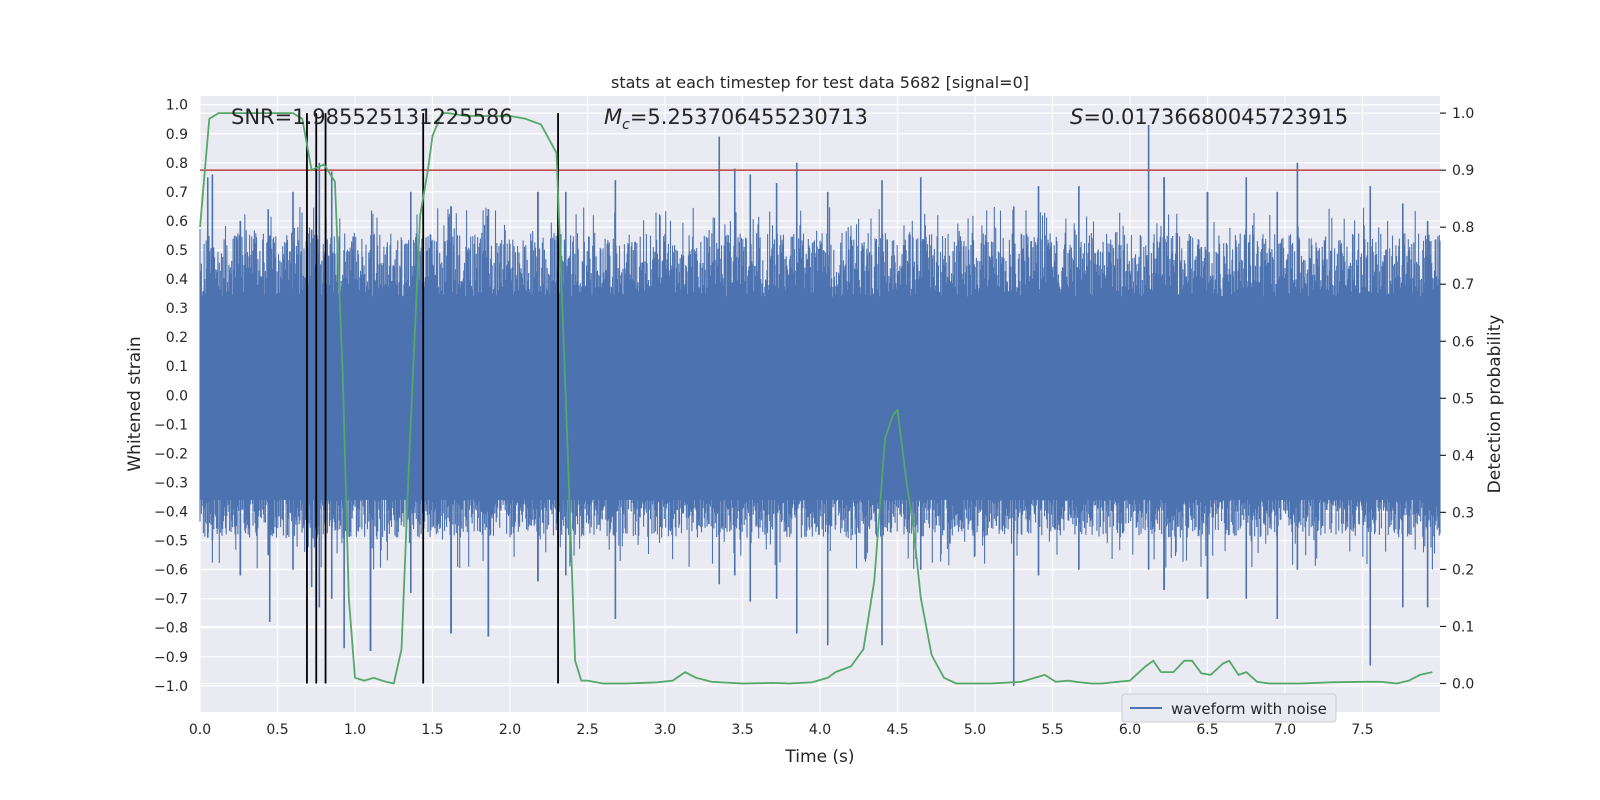 This screenshot has height=800, width=1600. I want to click on left-y-tick-label: −0.5, so click(171, 542).